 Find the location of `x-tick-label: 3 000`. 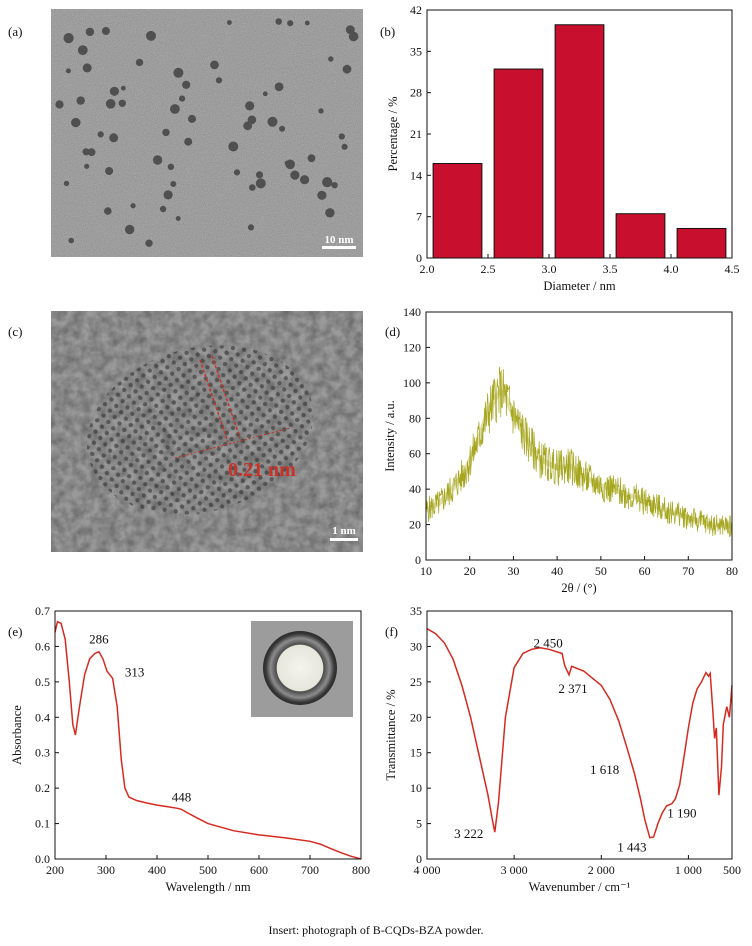

x-tick-label: 3 000 is located at coordinates (514, 870).